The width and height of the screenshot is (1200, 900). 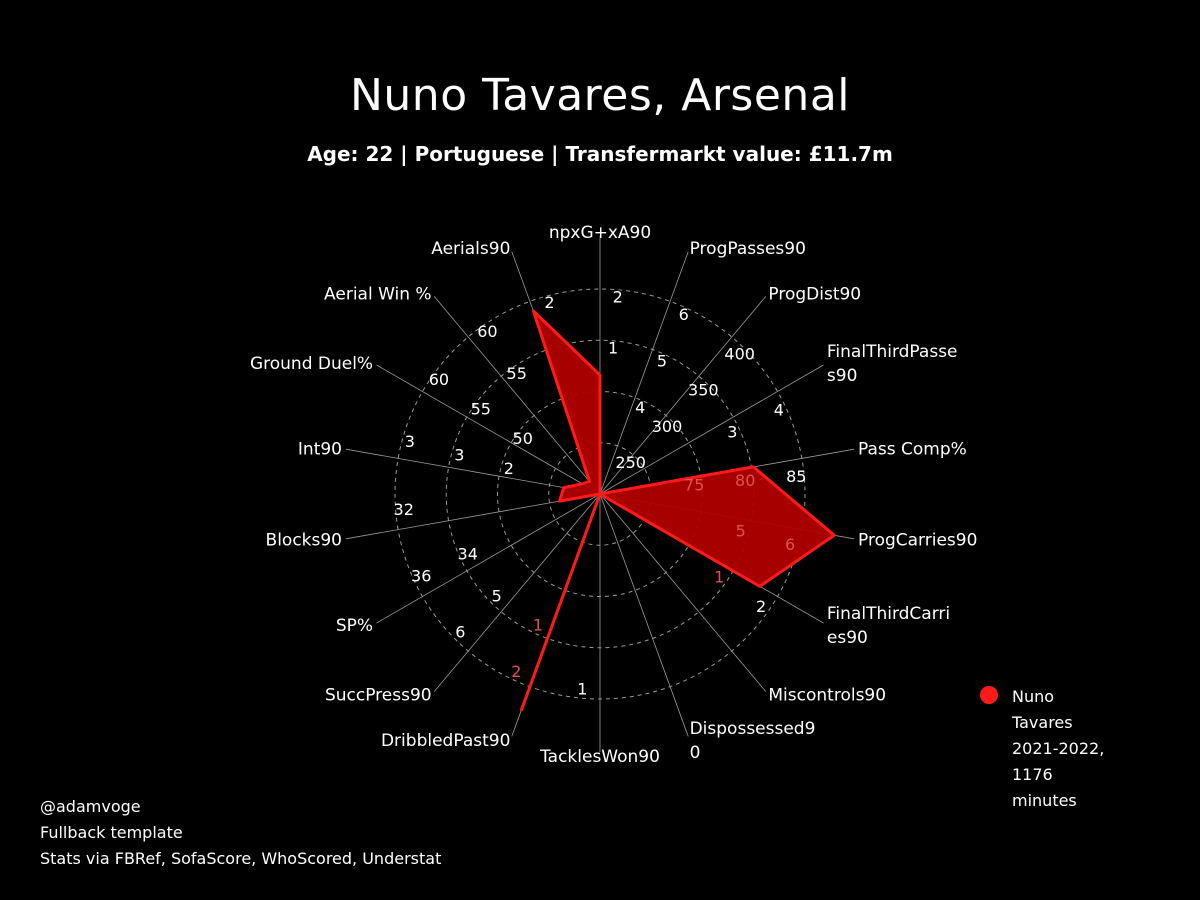 What do you see at coordinates (523, 438) in the screenshot?
I see `tick-label: 50` at bounding box center [523, 438].